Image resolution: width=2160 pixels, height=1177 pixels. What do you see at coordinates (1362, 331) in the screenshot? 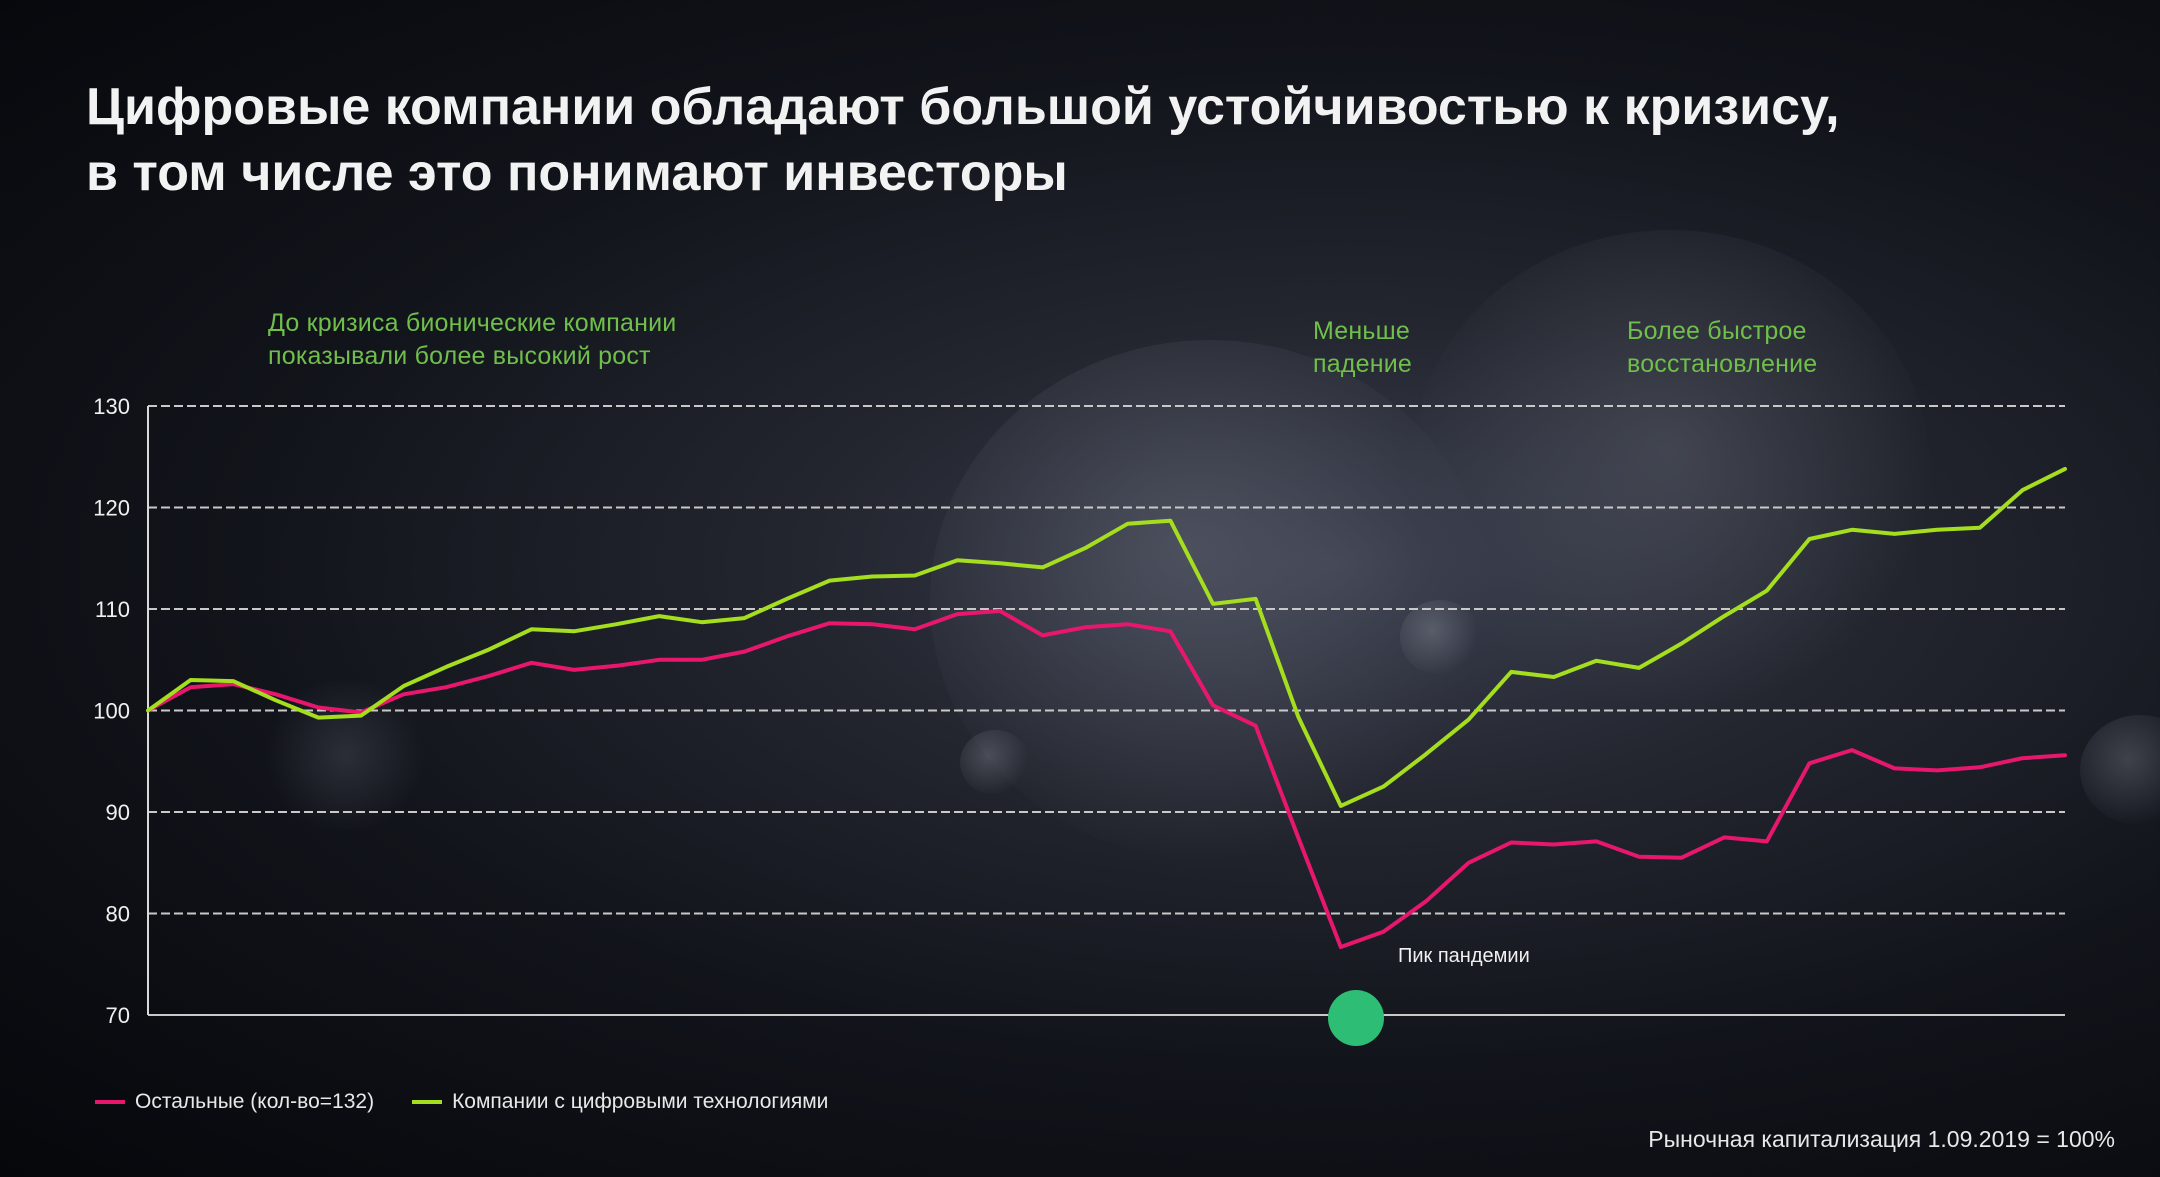
I see `annotation-smaller-drop-line-1: Меньше` at bounding box center [1362, 331].